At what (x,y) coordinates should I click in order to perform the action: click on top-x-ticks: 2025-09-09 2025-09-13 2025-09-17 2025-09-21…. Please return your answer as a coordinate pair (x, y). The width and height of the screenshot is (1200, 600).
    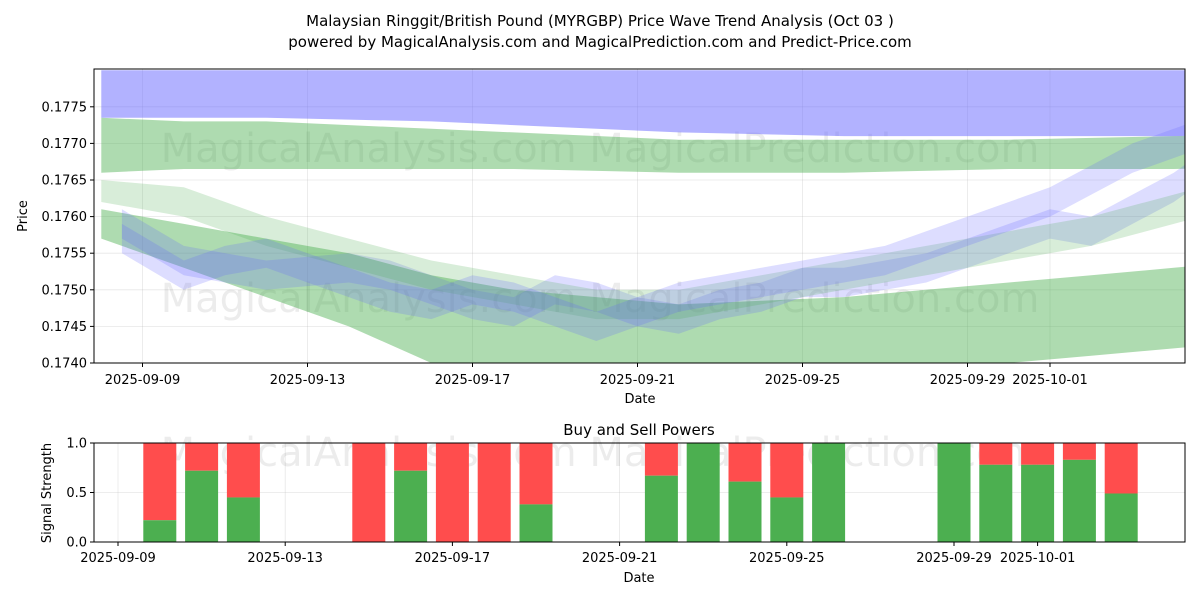
    Looking at the image, I should click on (596, 375).